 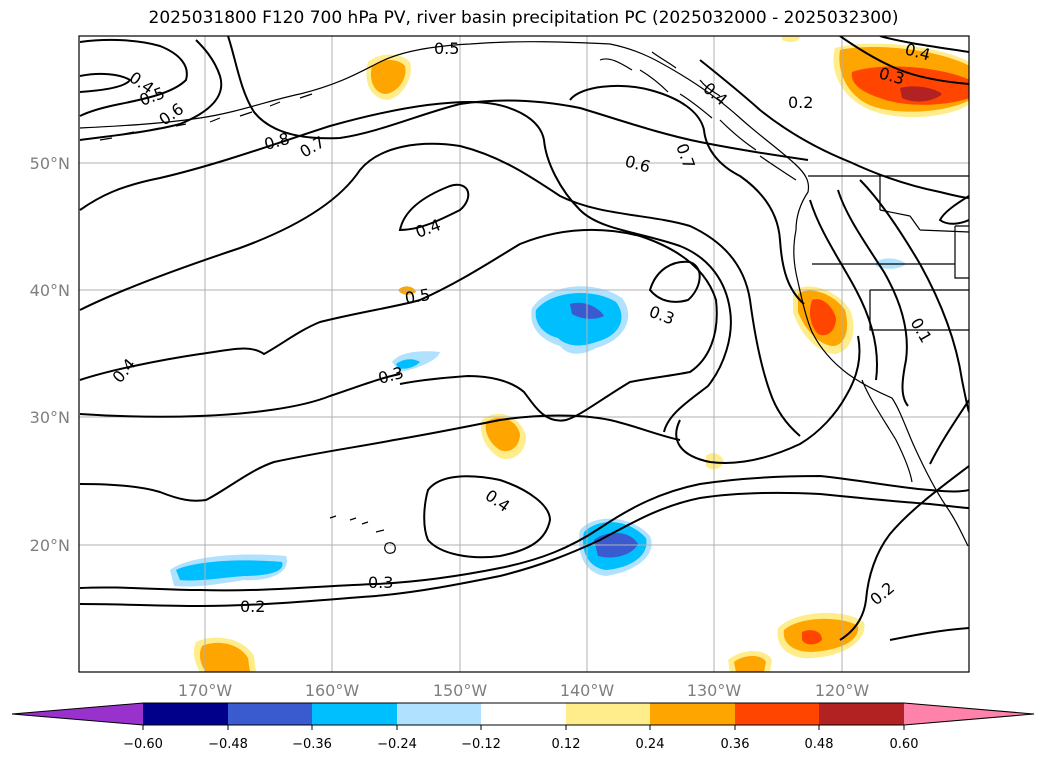 I want to click on lon-label-130w: 130°W, so click(x=714, y=690).